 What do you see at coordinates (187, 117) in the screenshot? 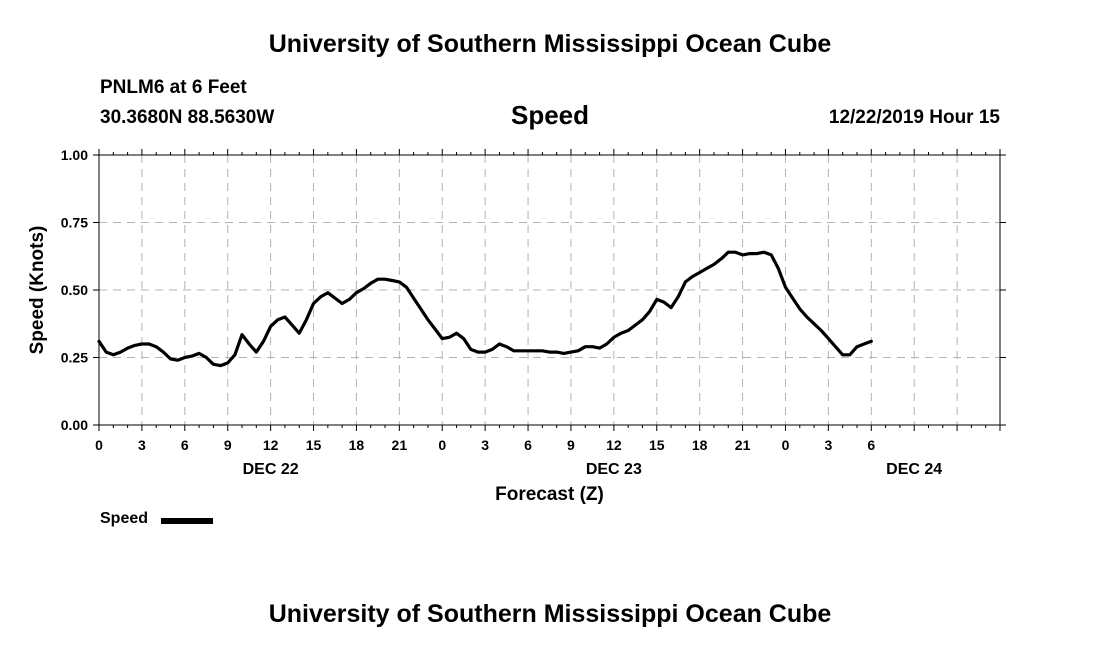
I see `coordinates-label: 30.3680N 88.5630W` at bounding box center [187, 117].